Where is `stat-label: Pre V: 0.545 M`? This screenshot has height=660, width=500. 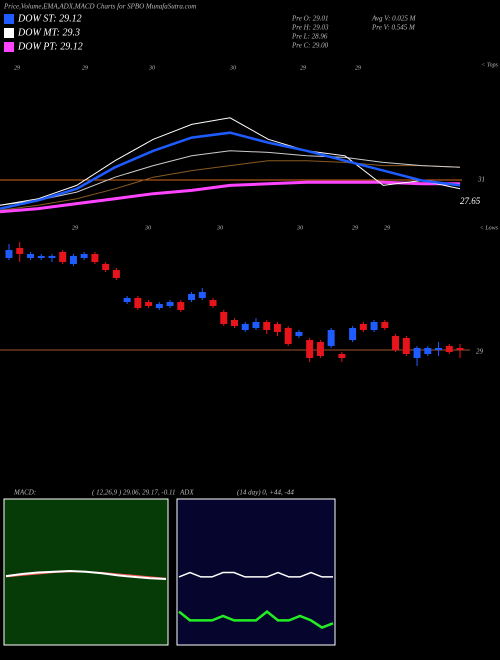
stat-label: Pre V: 0.545 M is located at coordinates (393, 28).